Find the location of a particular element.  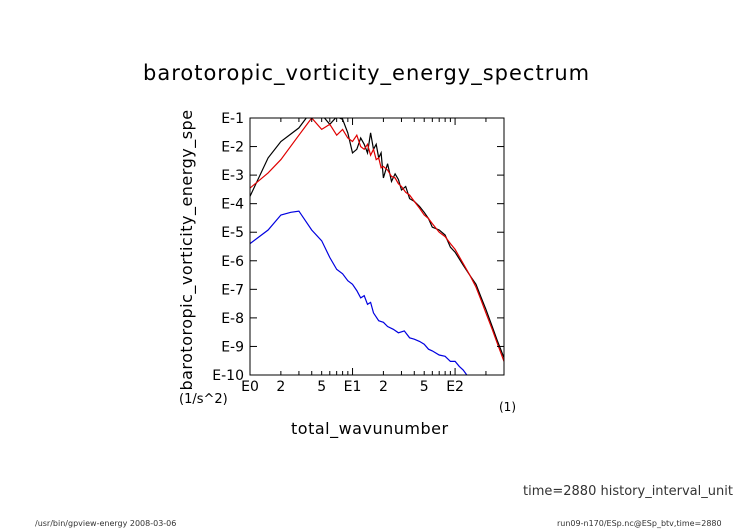

time-annotation: time=2880 history_interval_unit is located at coordinates (628, 491).